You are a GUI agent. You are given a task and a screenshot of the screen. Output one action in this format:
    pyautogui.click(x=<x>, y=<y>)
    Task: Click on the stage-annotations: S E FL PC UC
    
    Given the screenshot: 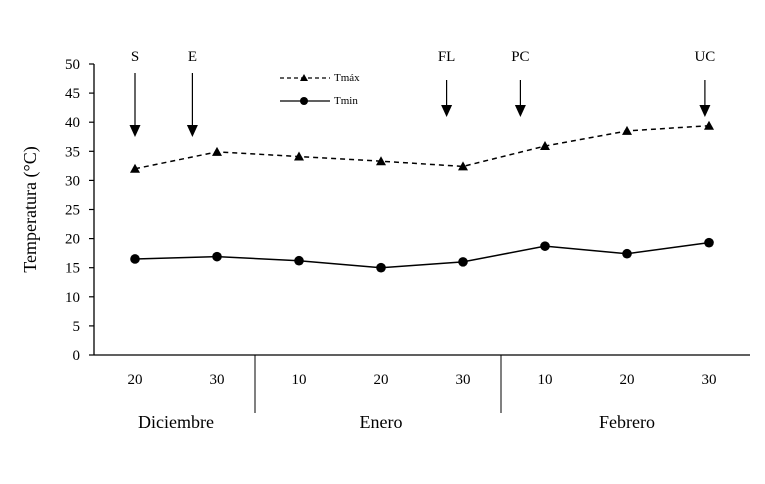 What is the action you would take?
    pyautogui.click(x=422, y=93)
    